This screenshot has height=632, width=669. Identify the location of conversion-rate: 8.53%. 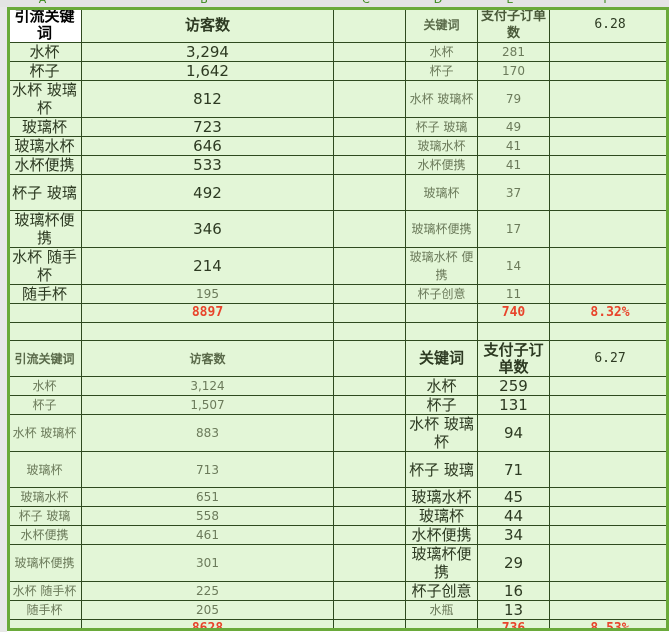
(607, 623).